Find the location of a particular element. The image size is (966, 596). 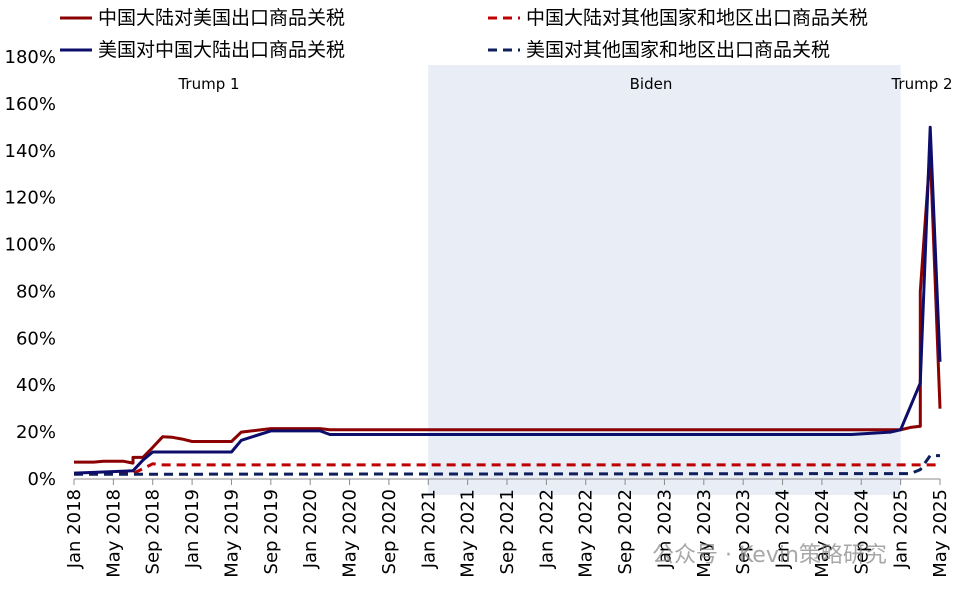

period-labels-layer: Trump 1 Biden Trump 2 is located at coordinates (564, 84).